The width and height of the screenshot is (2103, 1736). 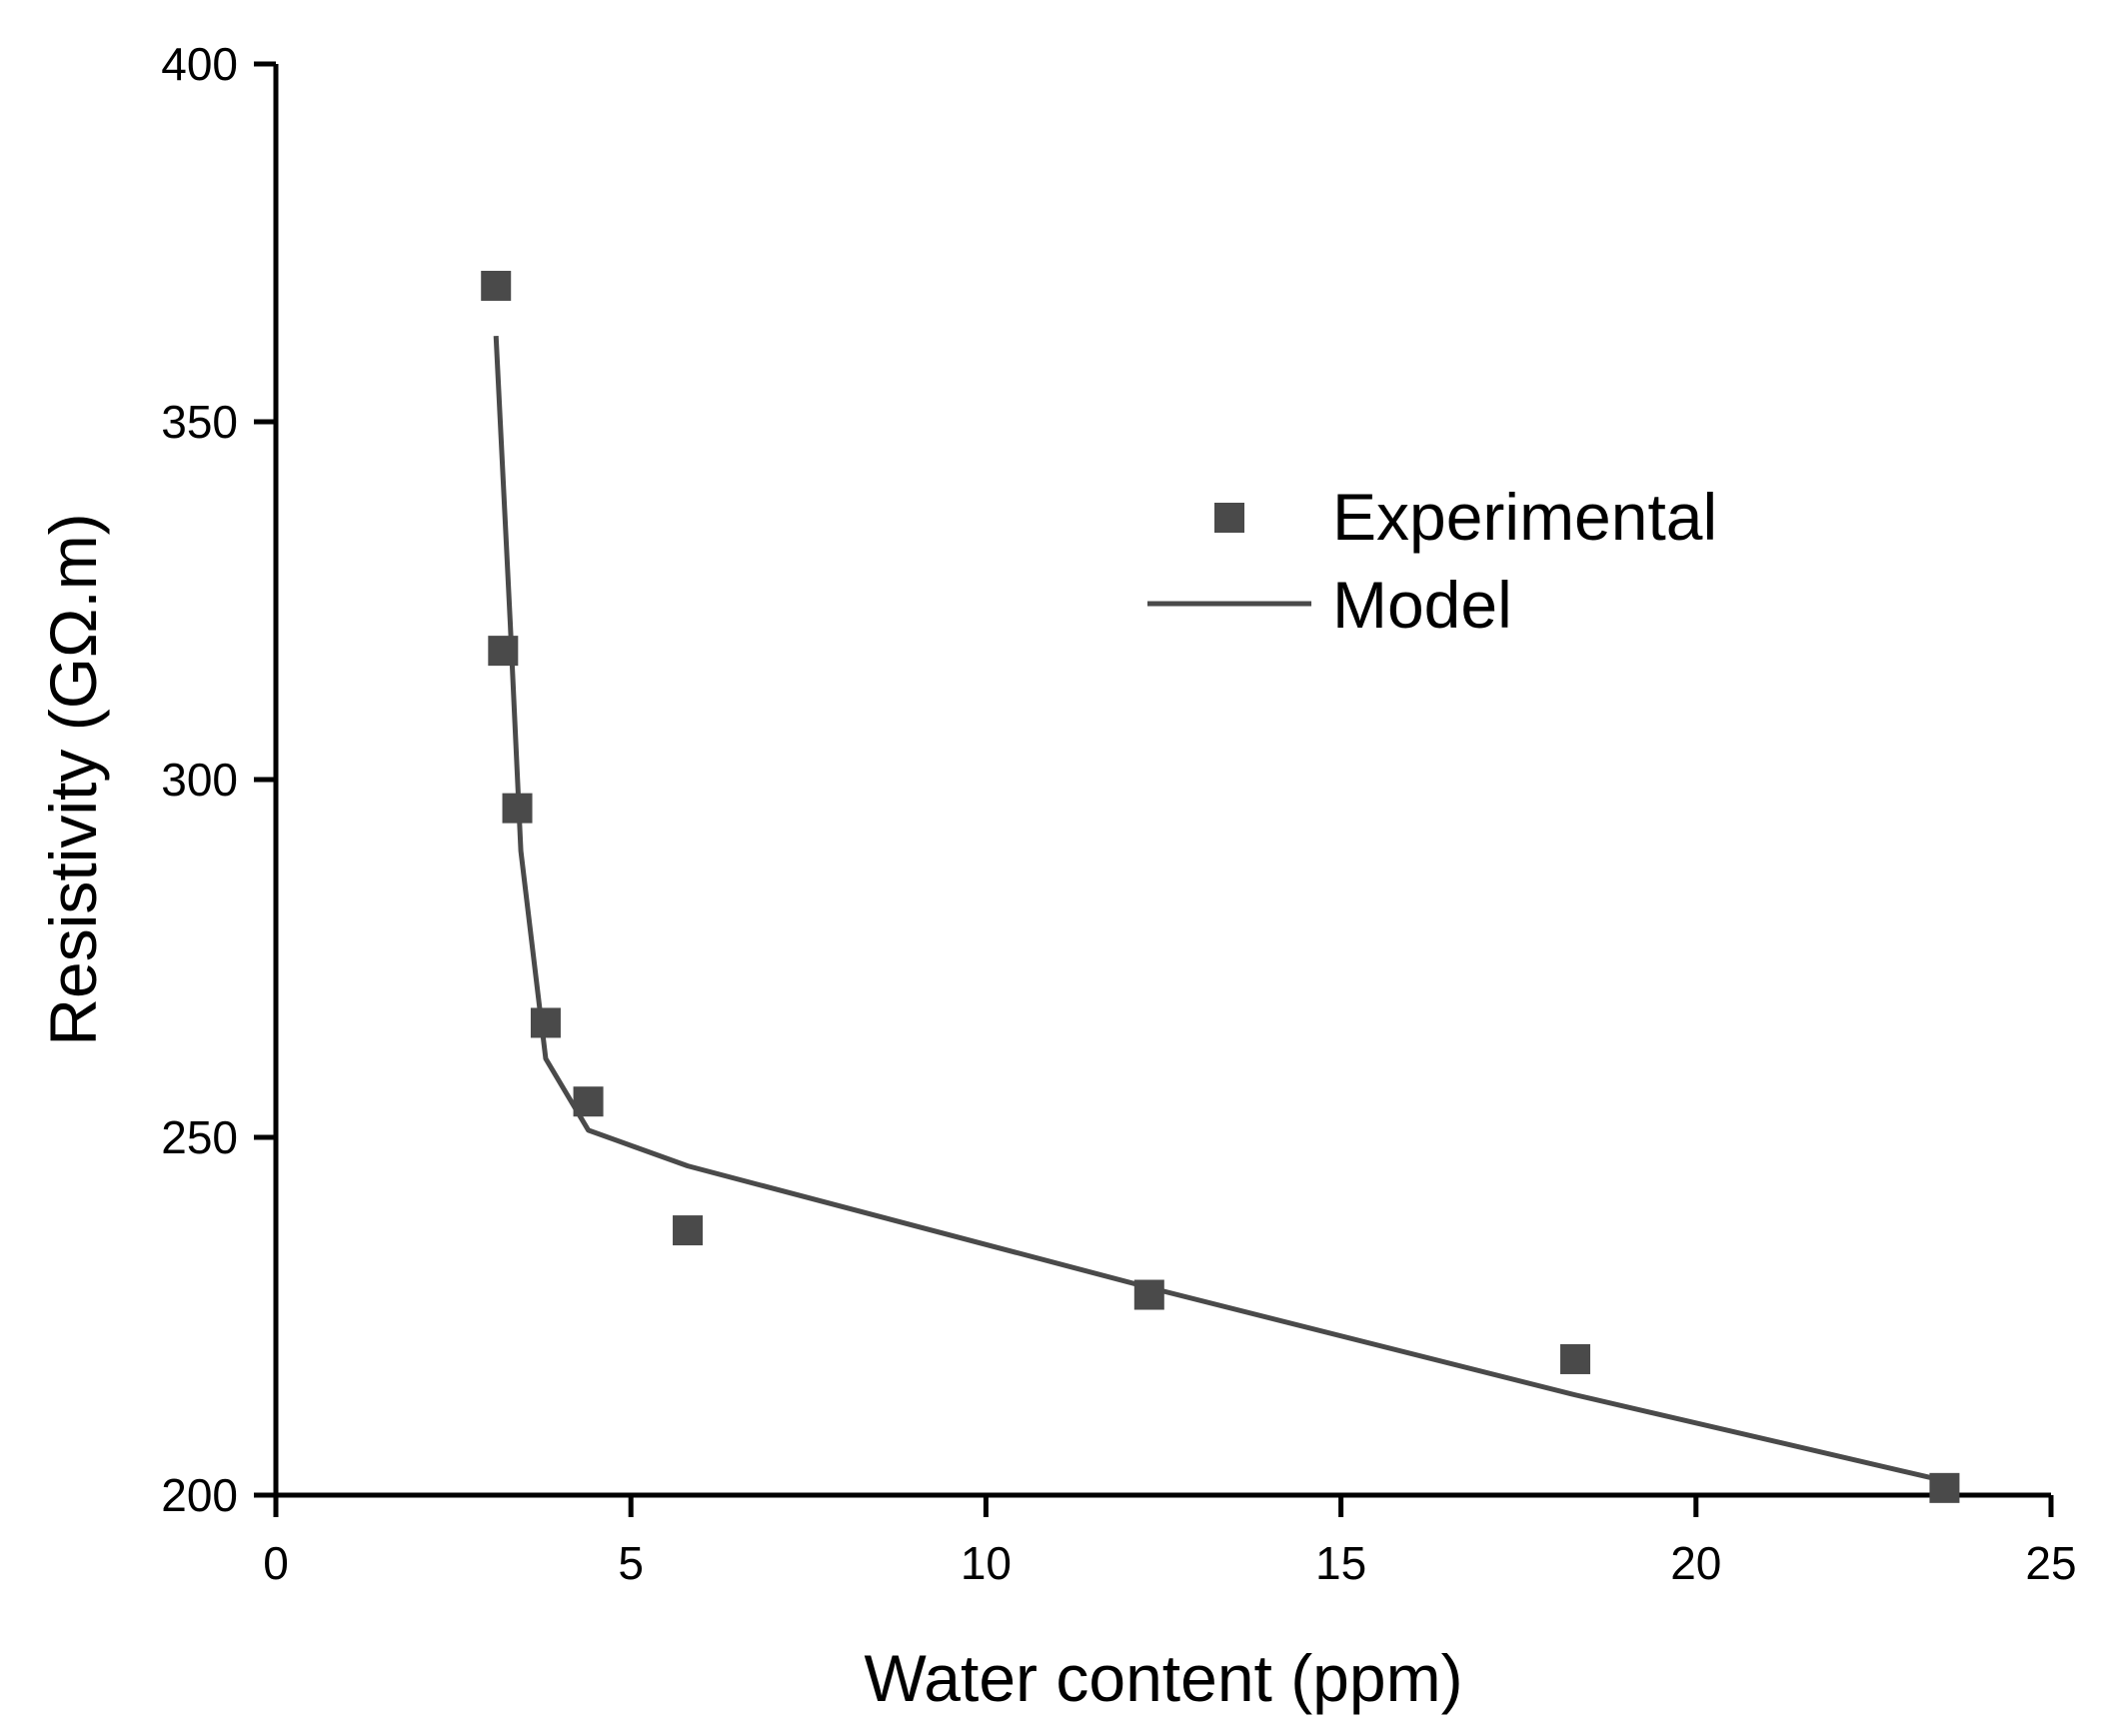 What do you see at coordinates (1170, 1542) in the screenshot?
I see `x-ticks: 0 5 10 15 20 25` at bounding box center [1170, 1542].